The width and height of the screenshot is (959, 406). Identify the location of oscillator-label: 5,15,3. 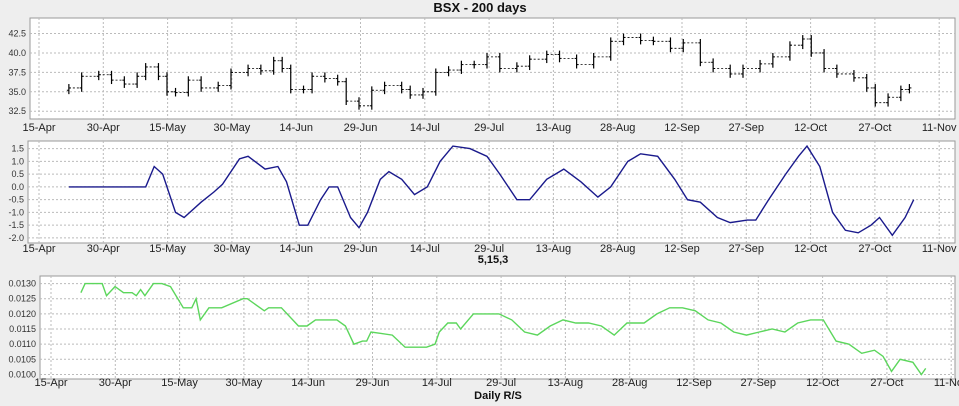
(493, 260).